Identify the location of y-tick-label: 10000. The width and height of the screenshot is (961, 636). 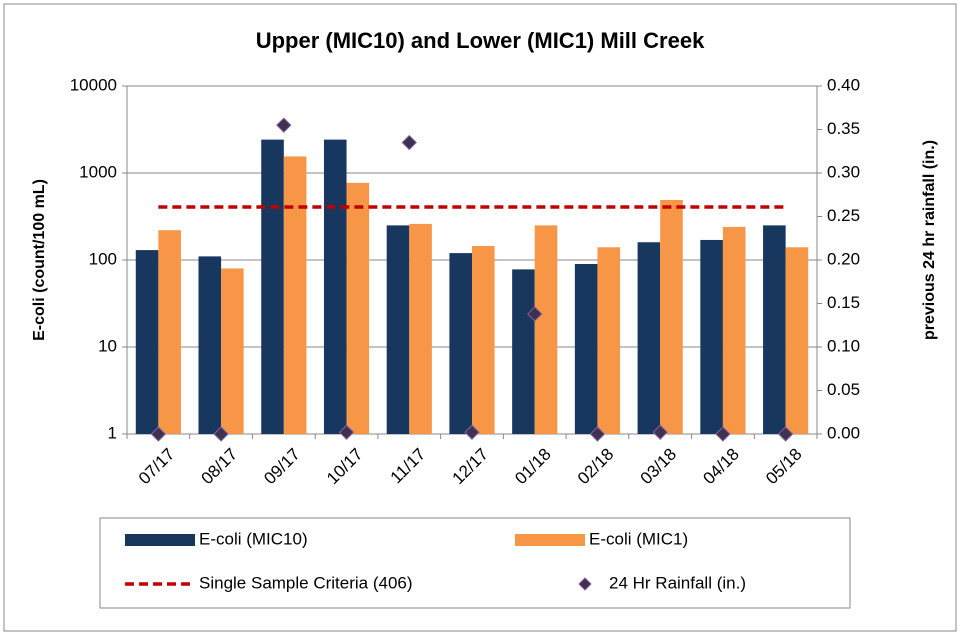
(93, 84).